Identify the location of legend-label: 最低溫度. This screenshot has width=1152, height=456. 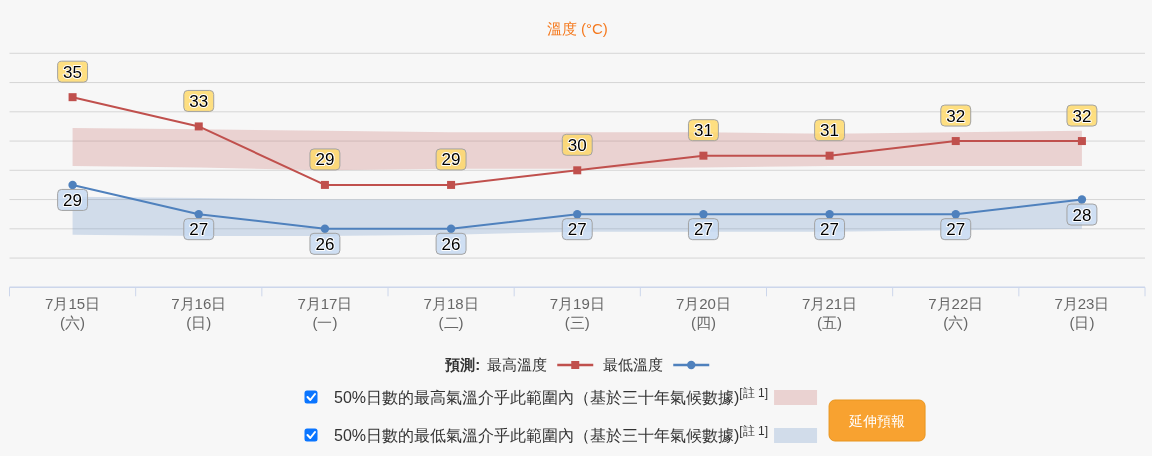
(633, 364).